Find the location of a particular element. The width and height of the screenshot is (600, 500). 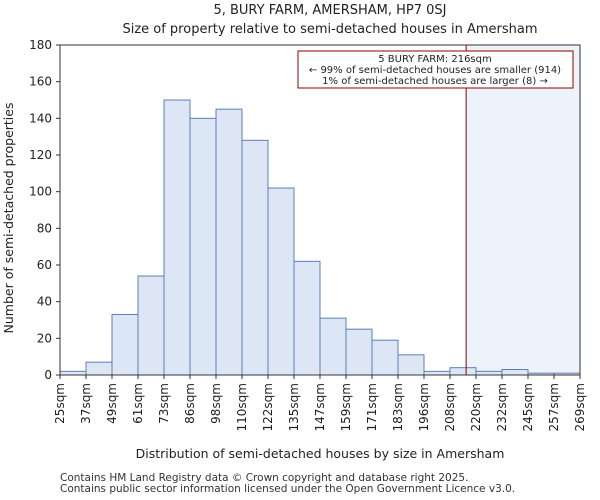

bar-147sqm is located at coordinates (333, 346).